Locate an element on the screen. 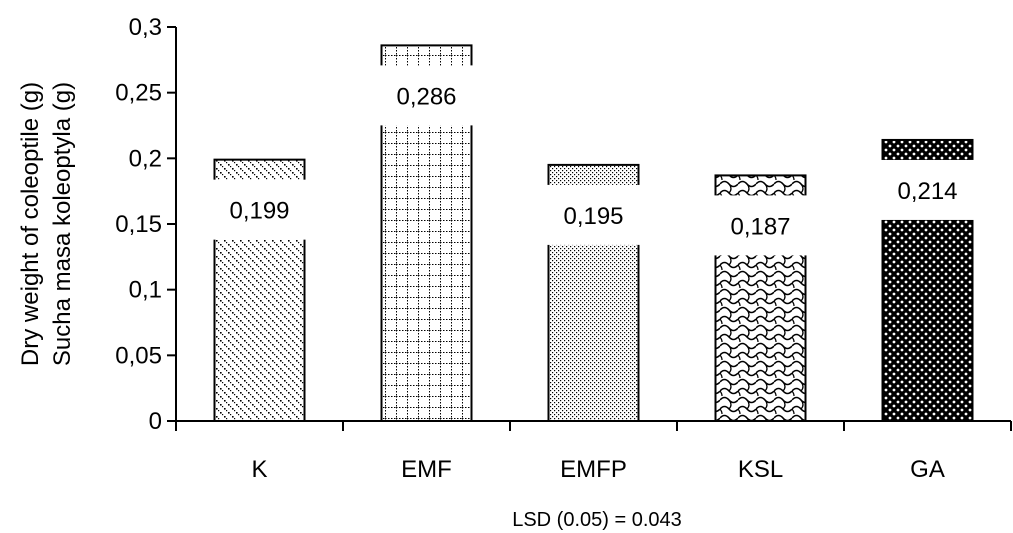  y-tick-label: 0,2 is located at coordinates (145, 158).